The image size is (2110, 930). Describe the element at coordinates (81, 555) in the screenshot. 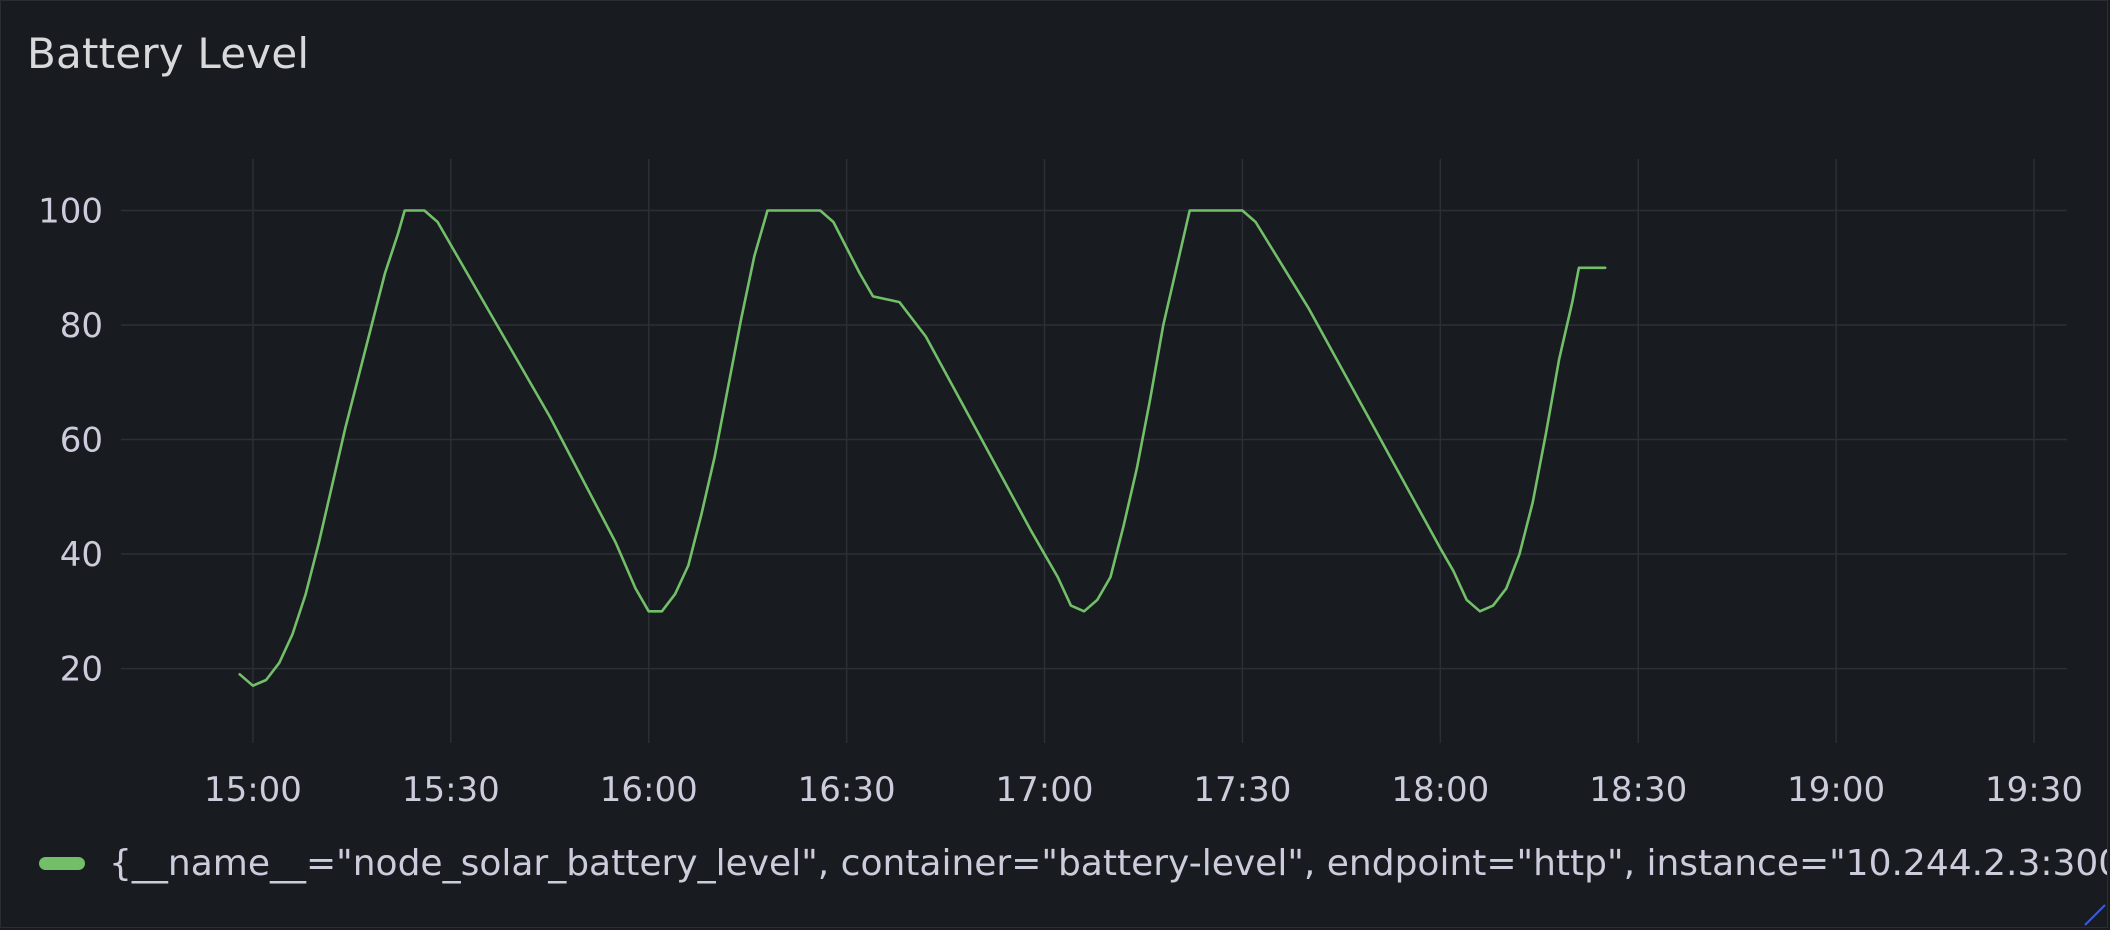

I see `y-tick-label: 40` at that location.